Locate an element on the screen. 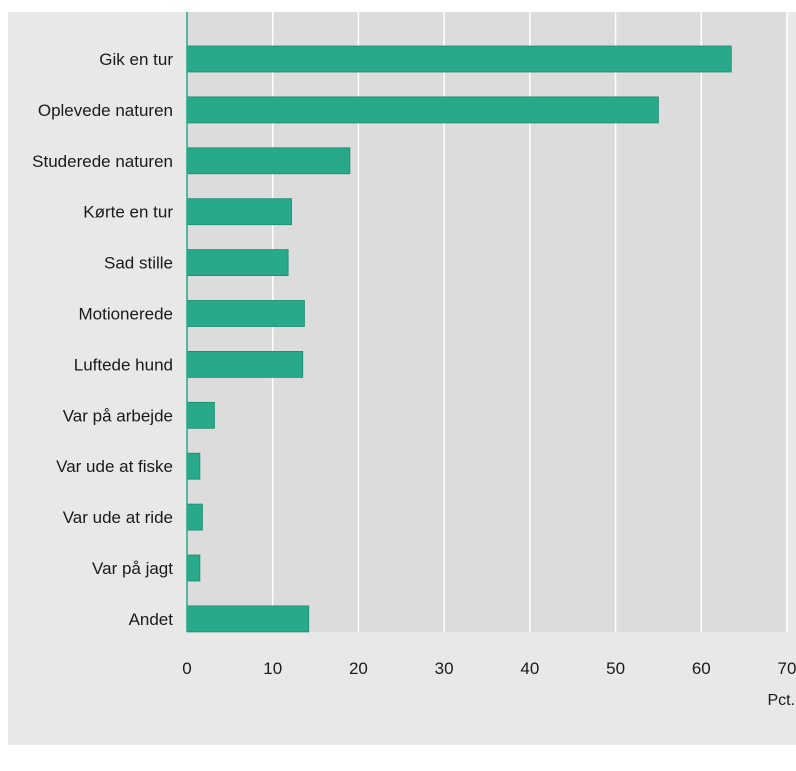 This screenshot has width=796, height=771. x-tick-label: 20 is located at coordinates (358, 668).